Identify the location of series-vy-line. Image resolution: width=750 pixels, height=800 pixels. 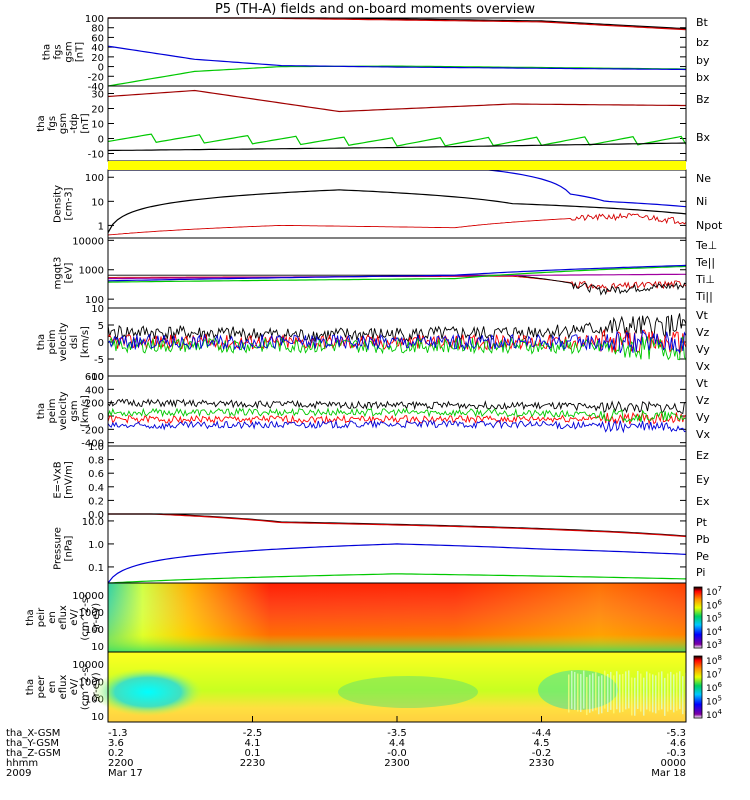
(397, 415).